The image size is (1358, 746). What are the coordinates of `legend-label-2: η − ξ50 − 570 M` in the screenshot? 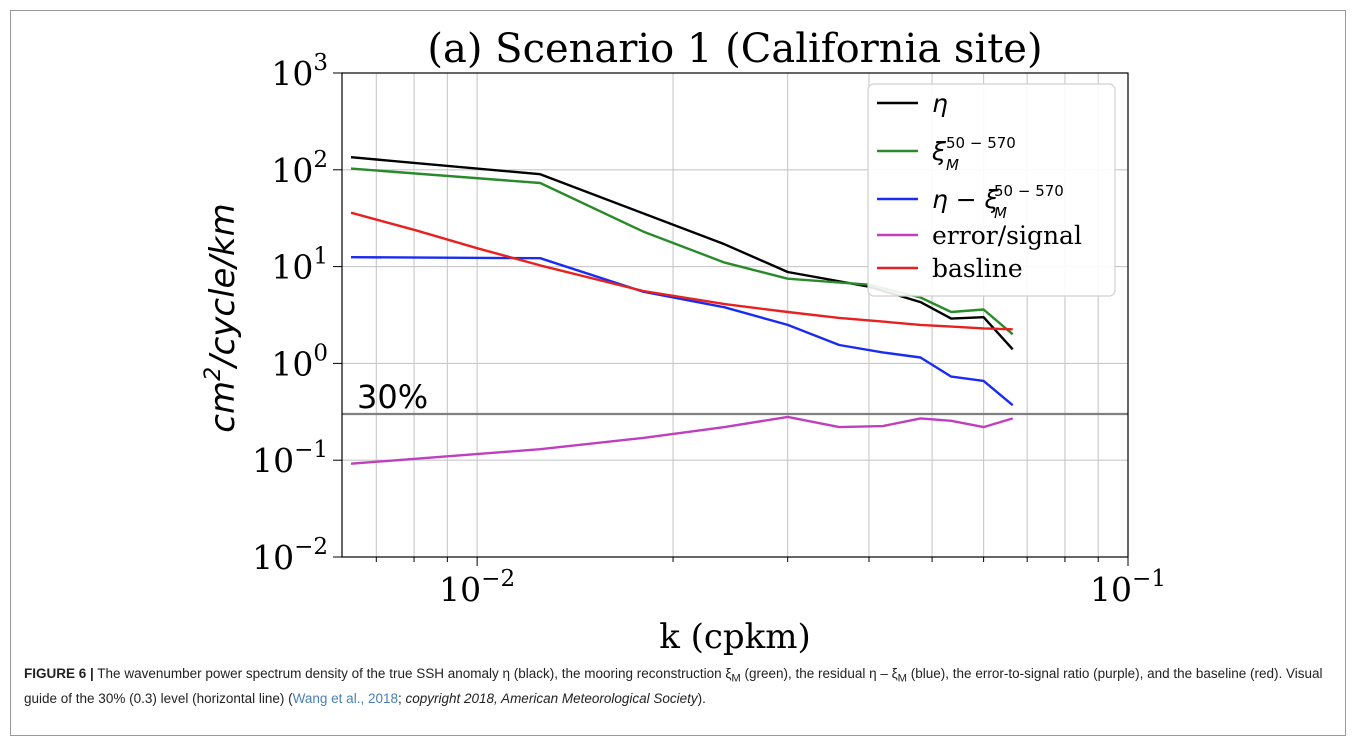 It's located at (998, 202).